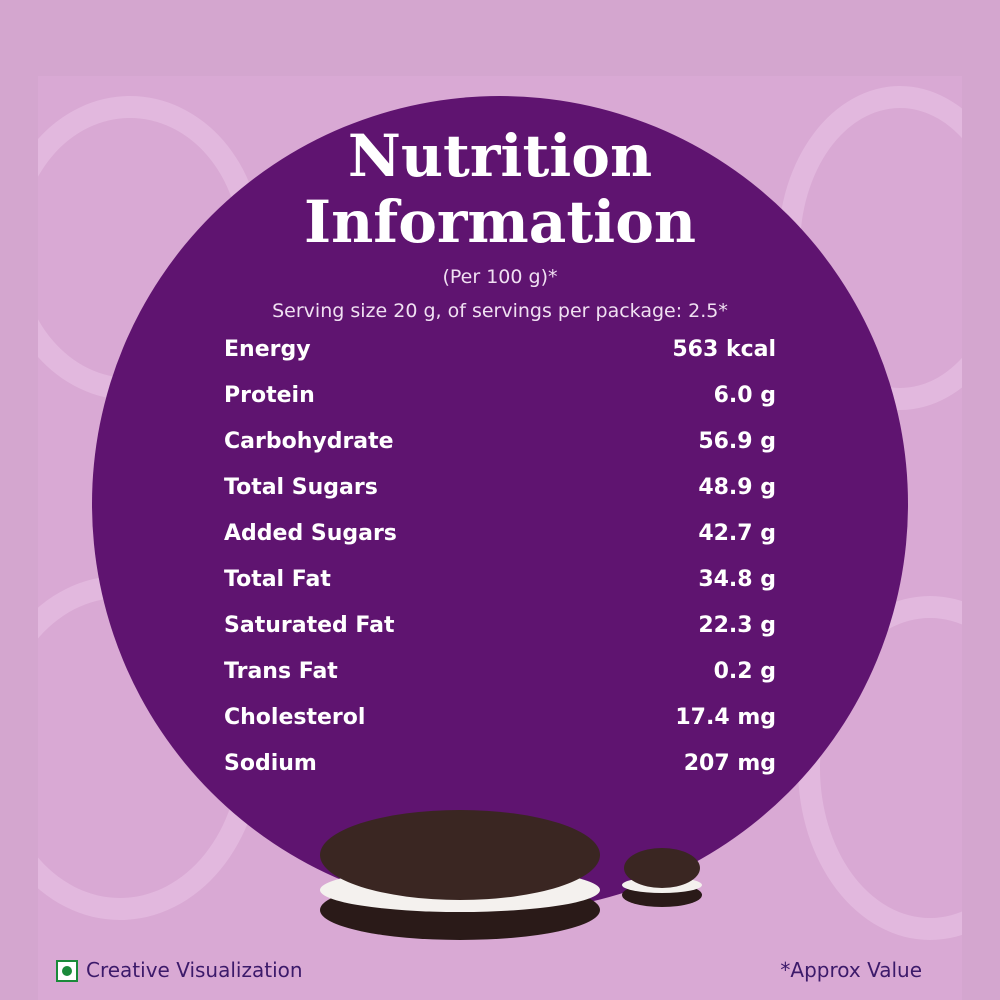  Describe the element at coordinates (511, 875) in the screenshot. I see `cookie-image` at that location.